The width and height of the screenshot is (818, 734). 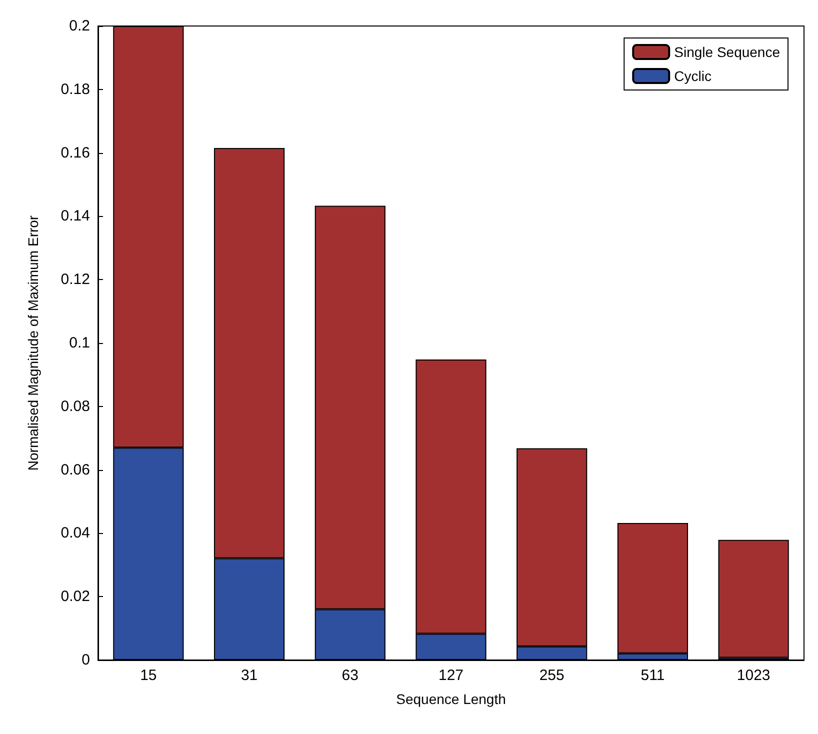 I want to click on x-tick-label: 63, so click(x=350, y=675).